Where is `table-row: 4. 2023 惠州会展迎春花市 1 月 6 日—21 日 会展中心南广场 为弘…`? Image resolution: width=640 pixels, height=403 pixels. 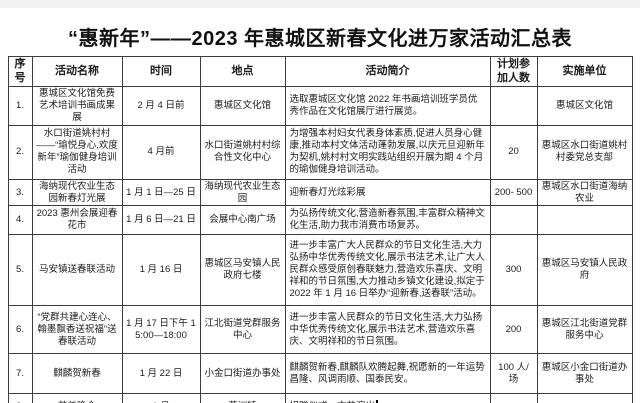 table-row: 4. 2023 惠州会展迎春花市 1 月 6 日—21 日 会展中心南广场 为弘… is located at coordinates (320, 220).